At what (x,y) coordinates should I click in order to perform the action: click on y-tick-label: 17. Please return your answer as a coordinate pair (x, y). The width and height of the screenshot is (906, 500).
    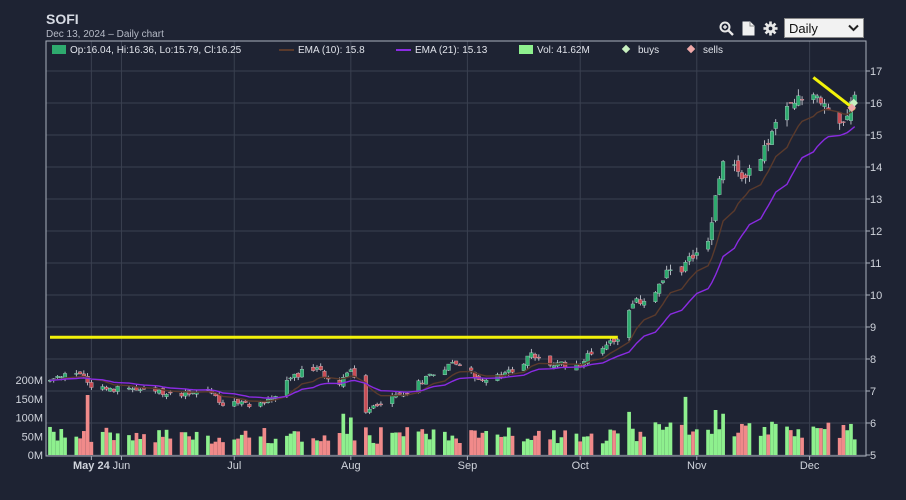
    Looking at the image, I should click on (876, 72).